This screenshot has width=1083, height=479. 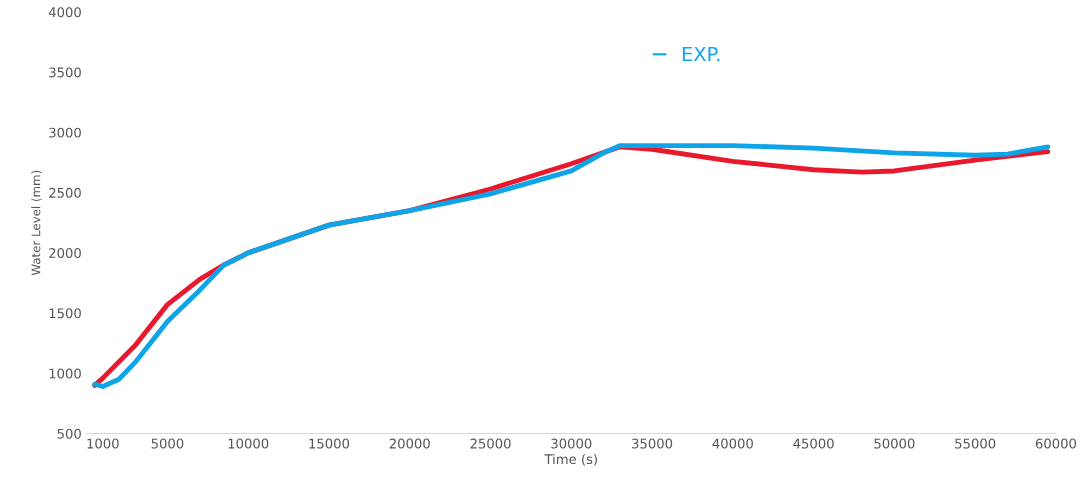 What do you see at coordinates (1056, 443) in the screenshot?
I see `x-tick-label: 60000` at bounding box center [1056, 443].